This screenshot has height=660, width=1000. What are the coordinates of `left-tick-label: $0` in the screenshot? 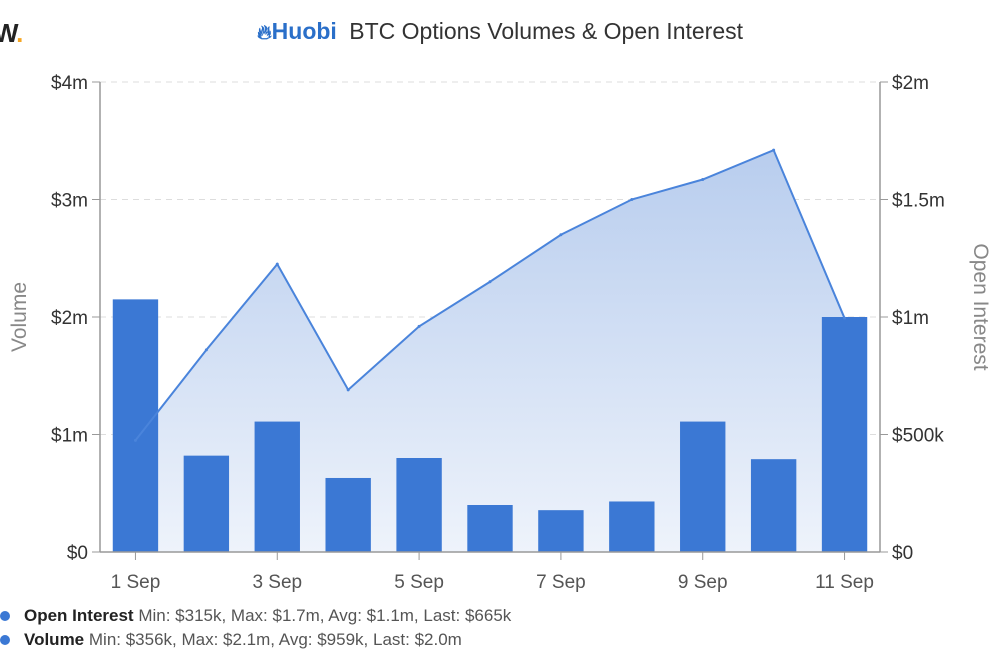 It's located at (77, 553).